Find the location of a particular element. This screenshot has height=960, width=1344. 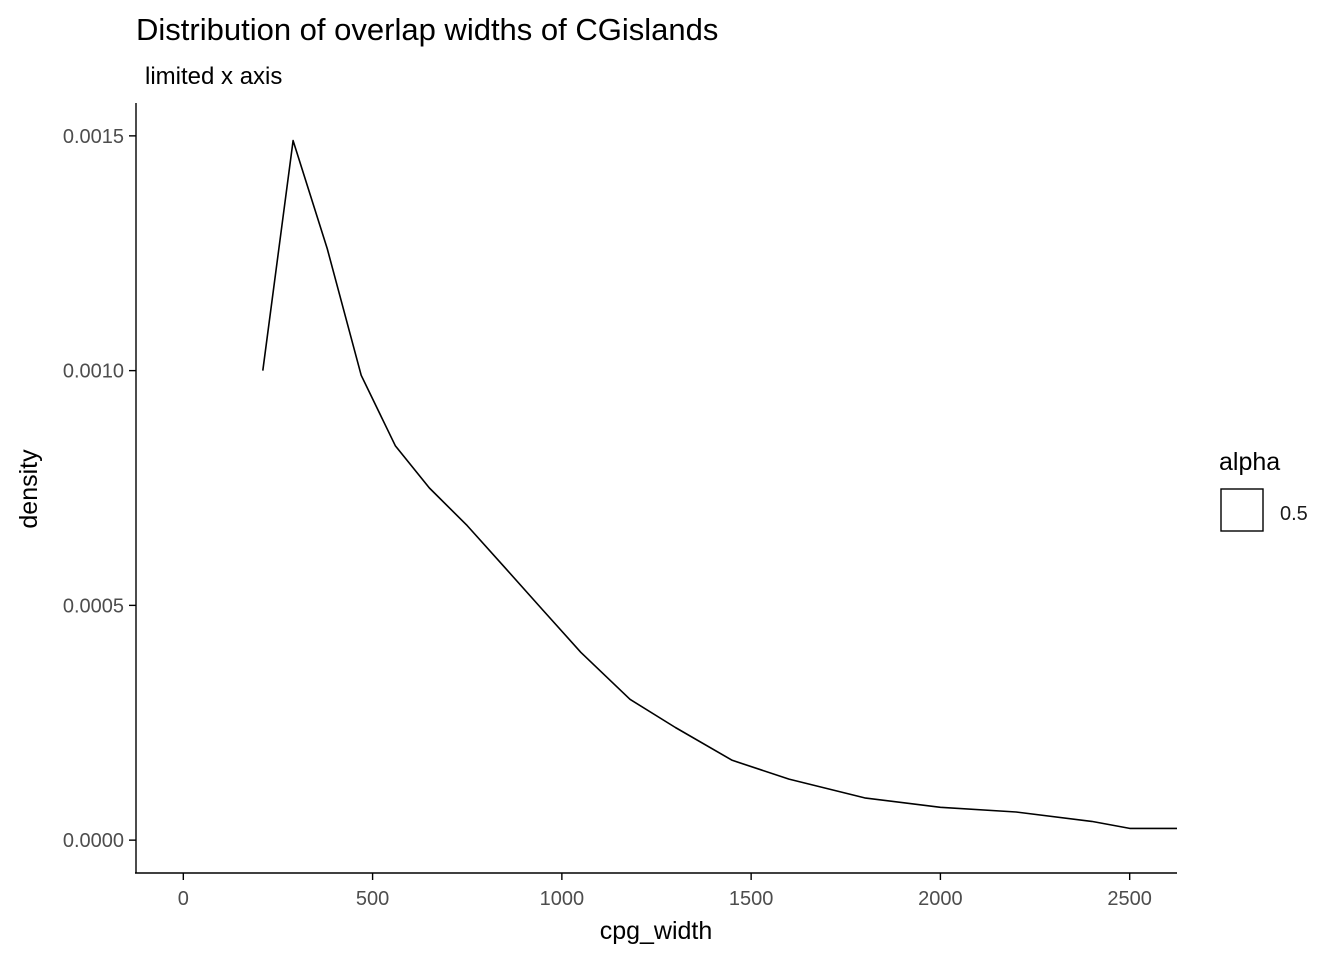

y-axis-title: density is located at coordinates (29, 489).